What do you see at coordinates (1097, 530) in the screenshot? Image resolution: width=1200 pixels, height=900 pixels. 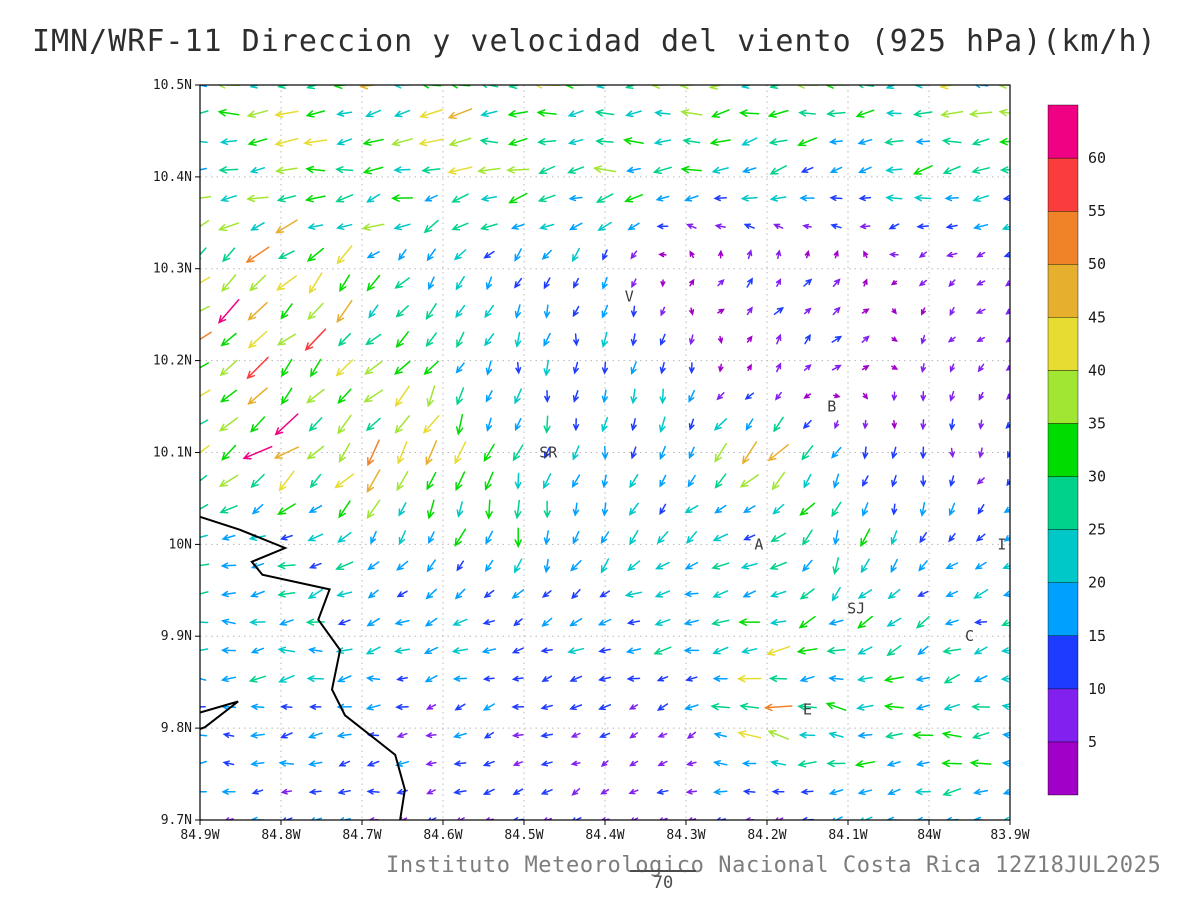 I see `colorbar-label: 25` at bounding box center [1097, 530].